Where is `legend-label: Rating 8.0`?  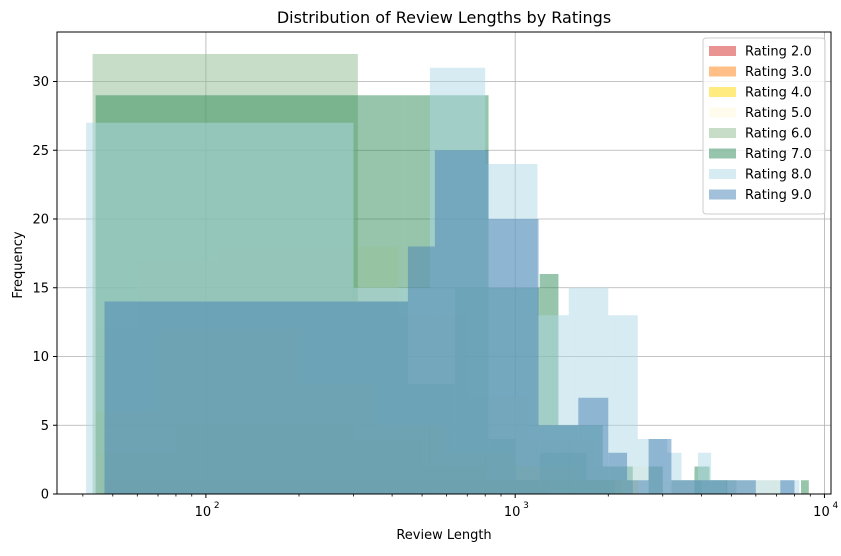 legend-label: Rating 8.0 is located at coordinates (778, 175).